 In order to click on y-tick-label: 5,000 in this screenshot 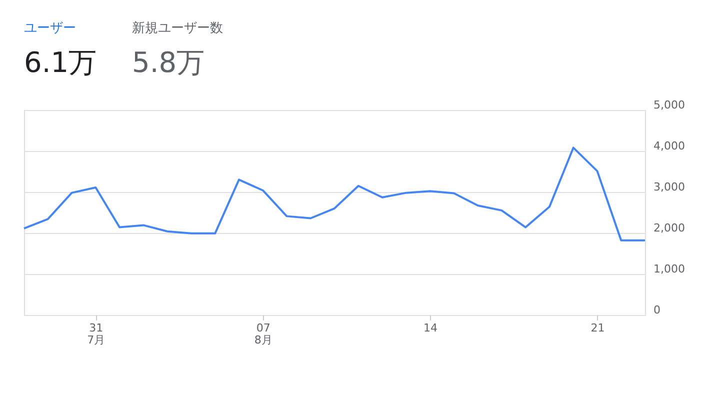, I will do `click(669, 105)`.